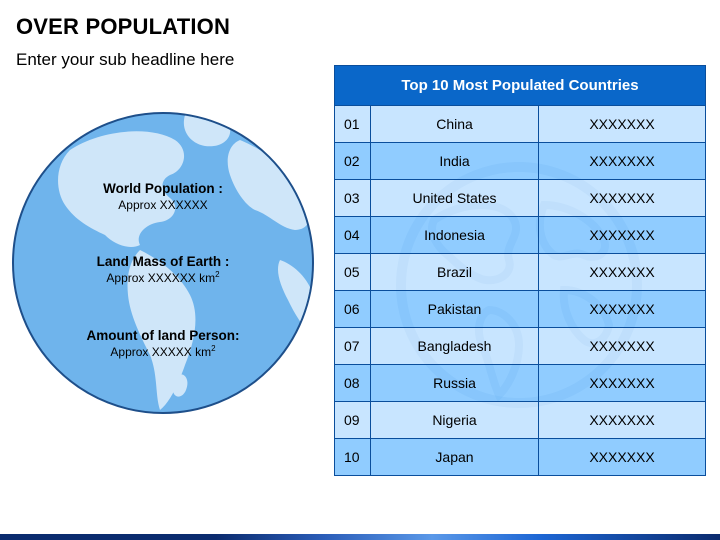 The height and width of the screenshot is (540, 720). I want to click on country-cell: United States, so click(454, 198).